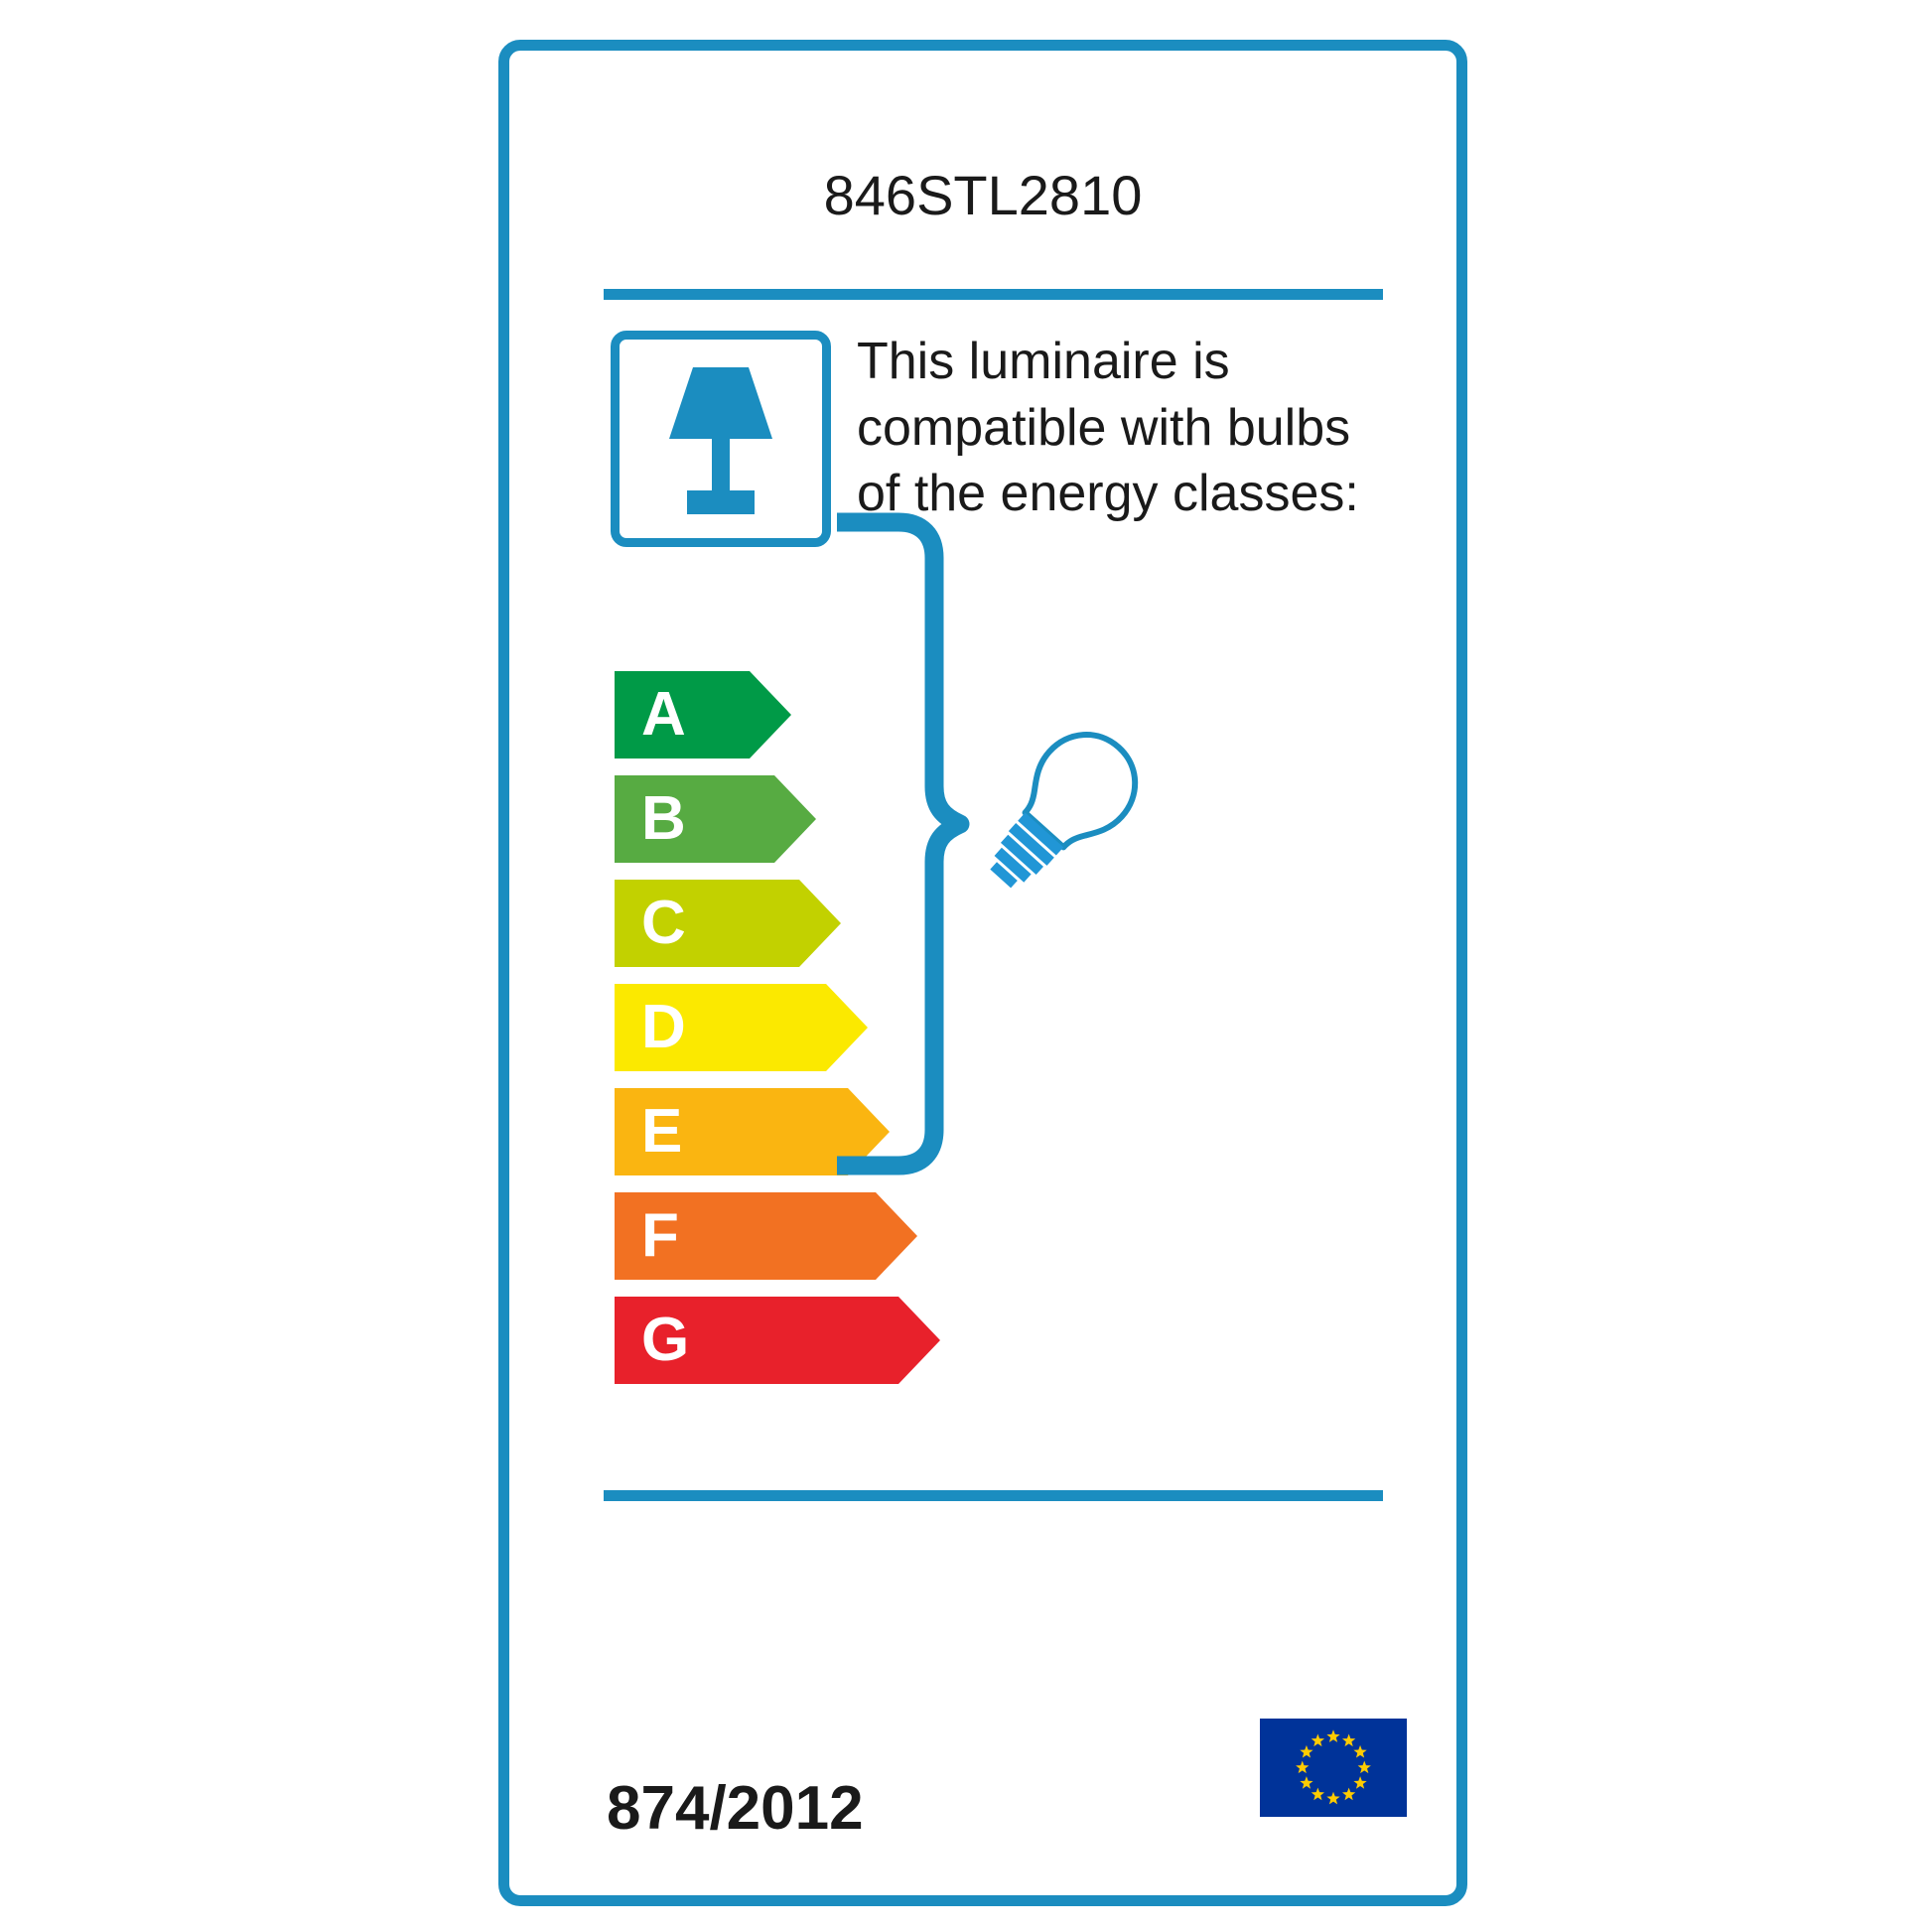 The height and width of the screenshot is (1932, 1932). Describe the element at coordinates (766, 1236) in the screenshot. I see `energy-class-arrow-f: F` at that location.